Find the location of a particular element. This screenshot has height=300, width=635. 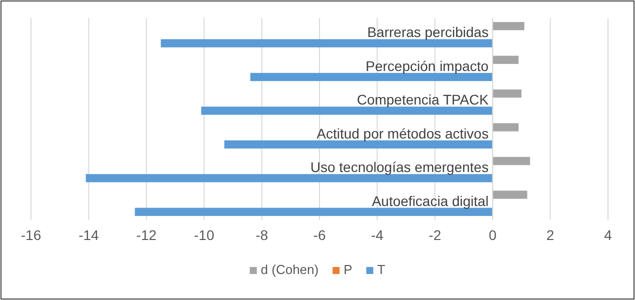

x-tick-label: 0 is located at coordinates (492, 234).